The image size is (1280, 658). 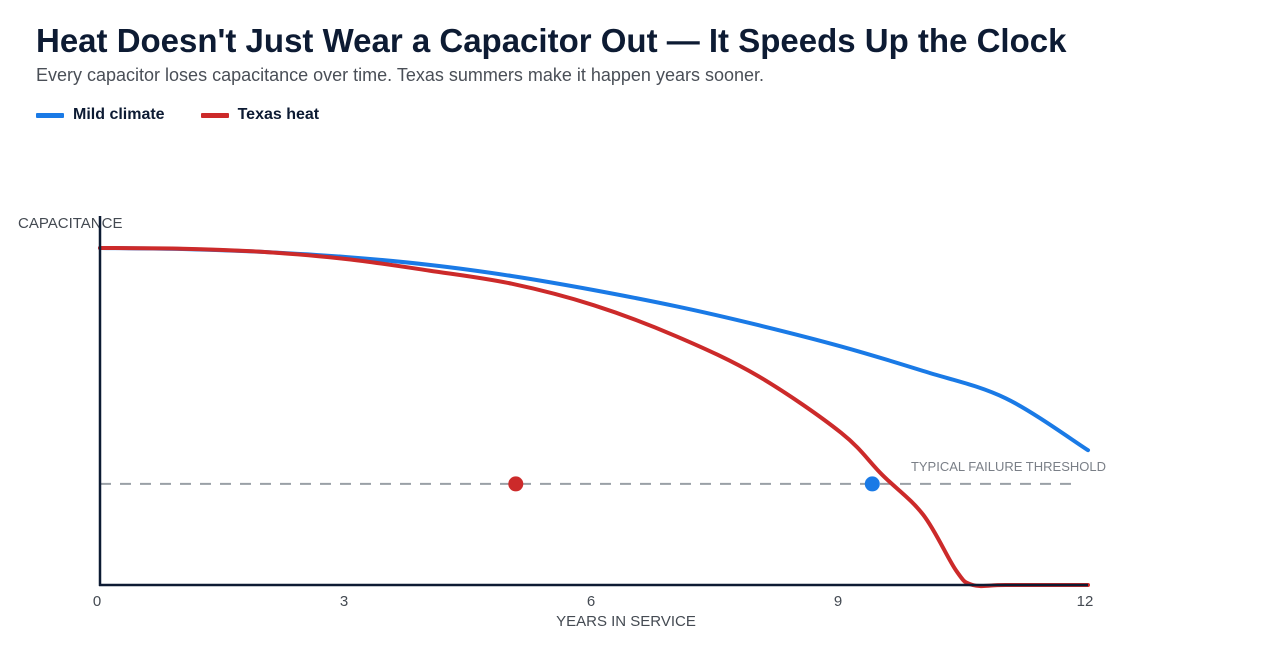 What do you see at coordinates (119, 114) in the screenshot?
I see `legend-label-mild: Mild climate` at bounding box center [119, 114].